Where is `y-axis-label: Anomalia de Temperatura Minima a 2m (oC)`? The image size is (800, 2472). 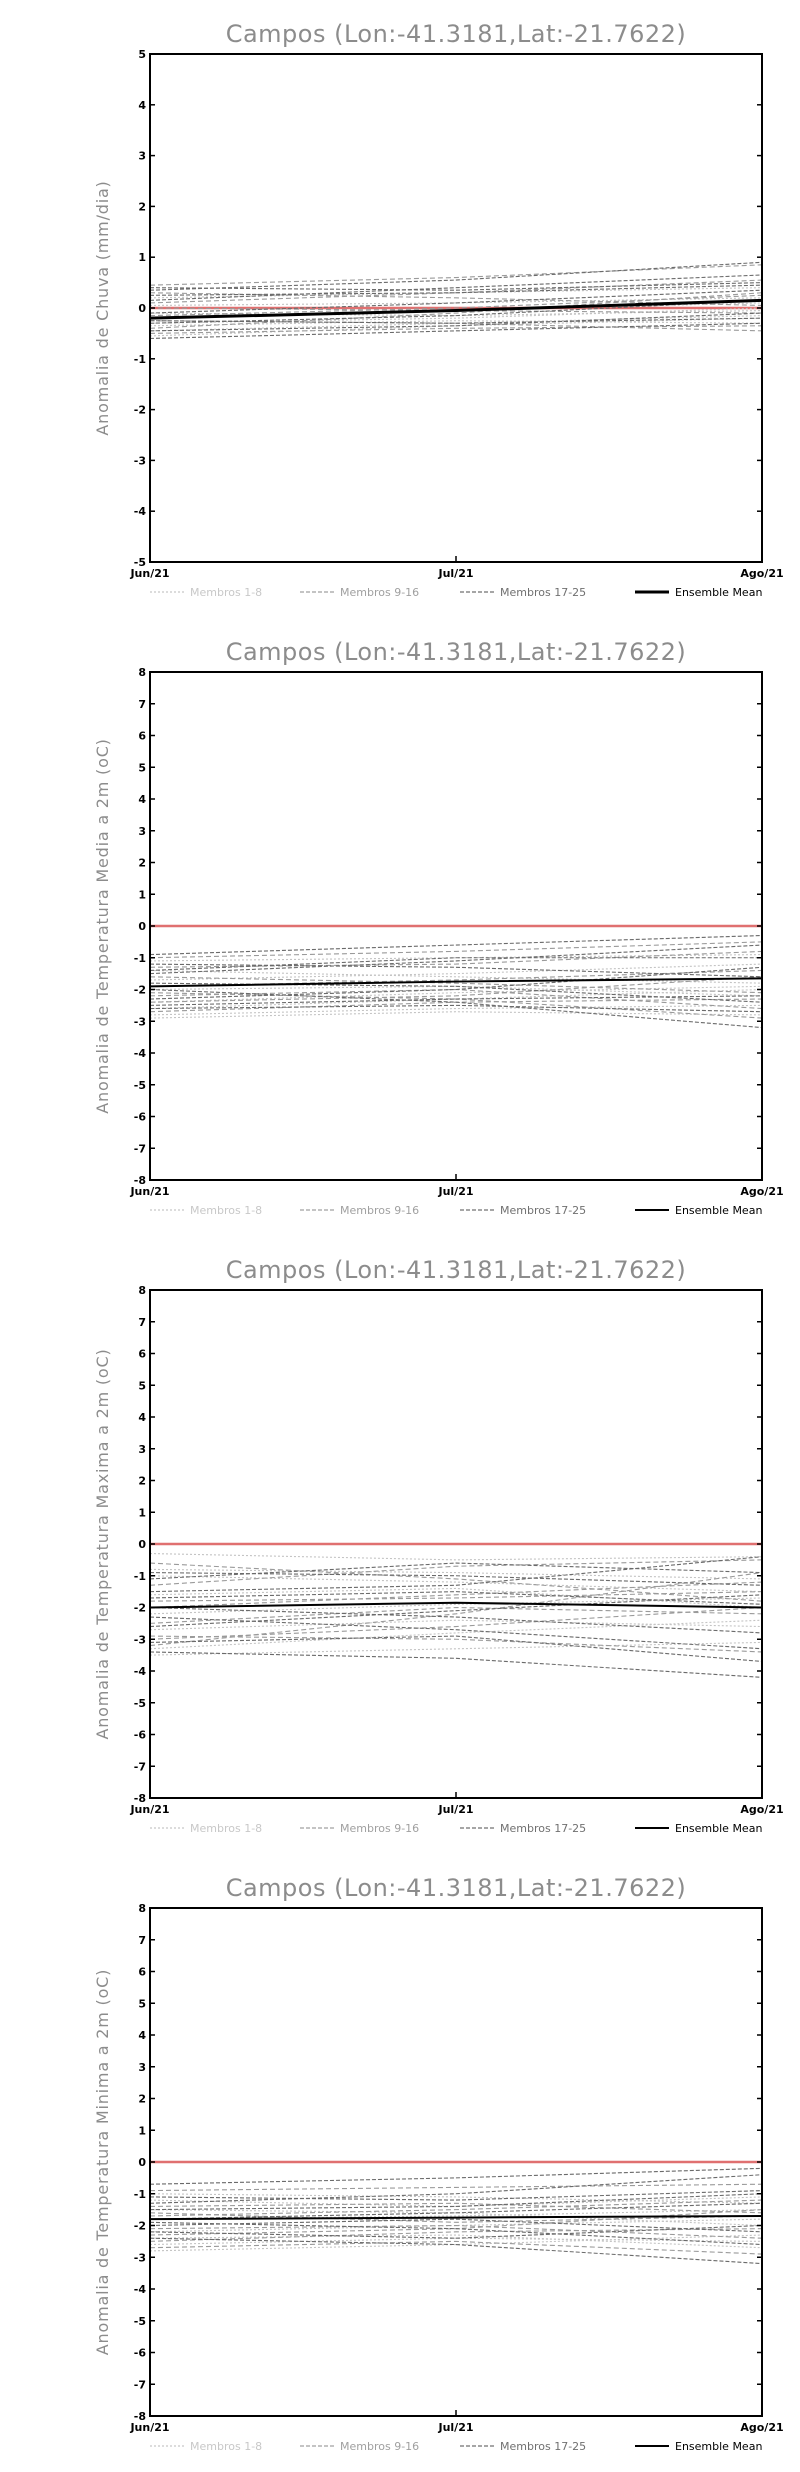
y-axis-label: Anomalia de Temperatura Minima a 2m (oC) is located at coordinates (102, 2162).